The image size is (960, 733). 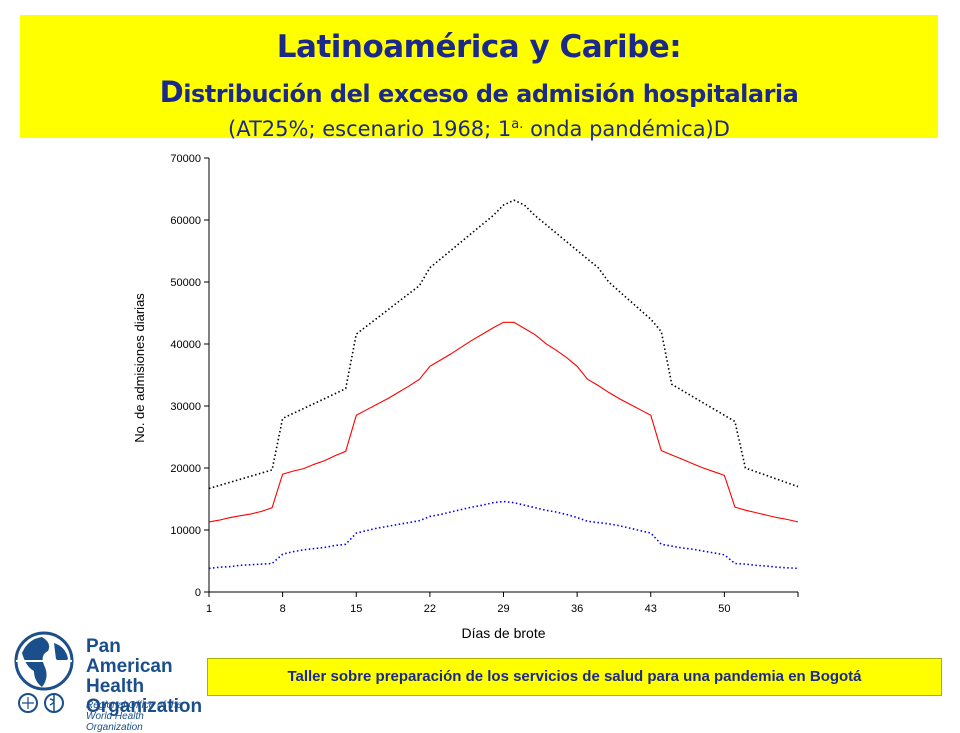 What do you see at coordinates (370, 129) in the screenshot?
I see `subtitle-pre: (AT25%; escenario 1968; 1` at bounding box center [370, 129].